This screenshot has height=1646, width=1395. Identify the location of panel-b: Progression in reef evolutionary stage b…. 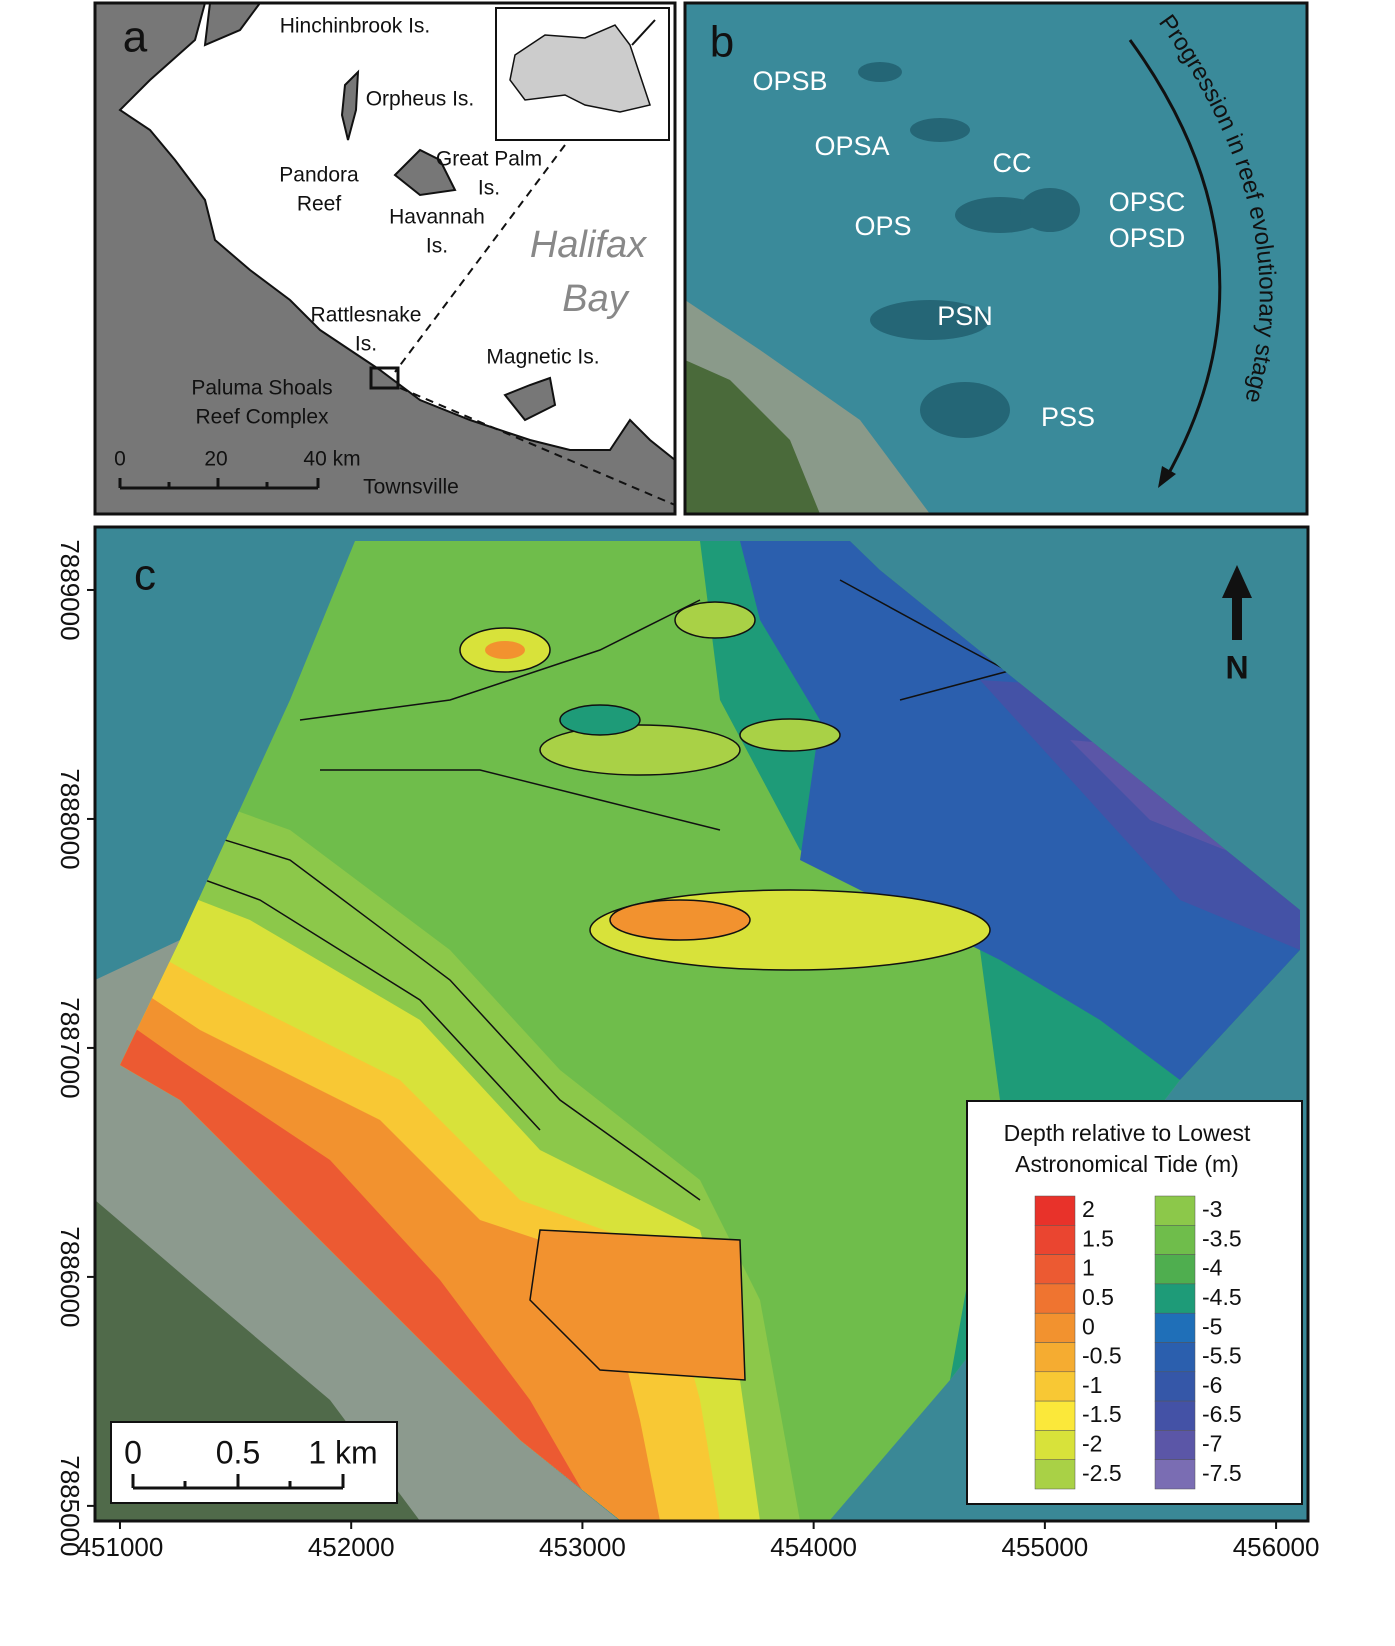
(996, 258).